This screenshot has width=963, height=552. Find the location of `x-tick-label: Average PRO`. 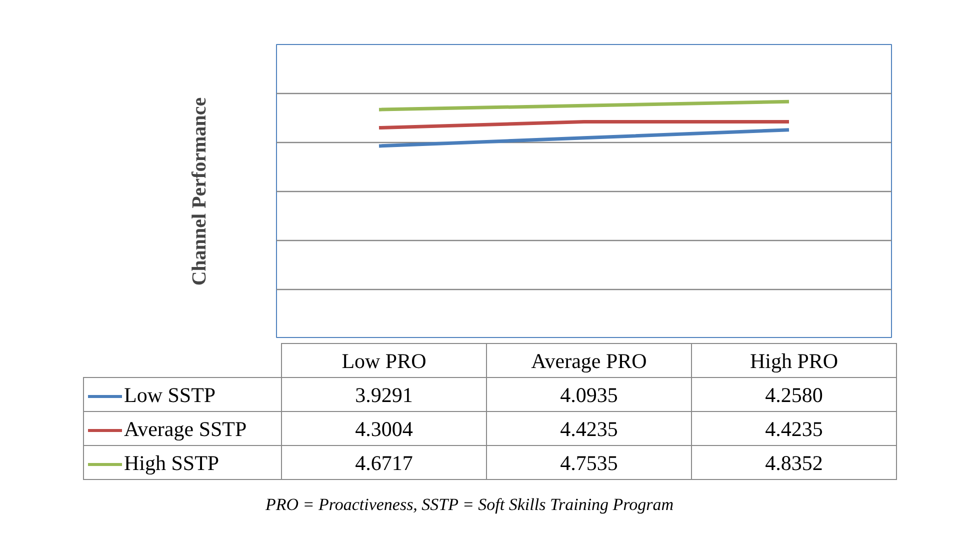

x-tick-label: Average PRO is located at coordinates (589, 361).